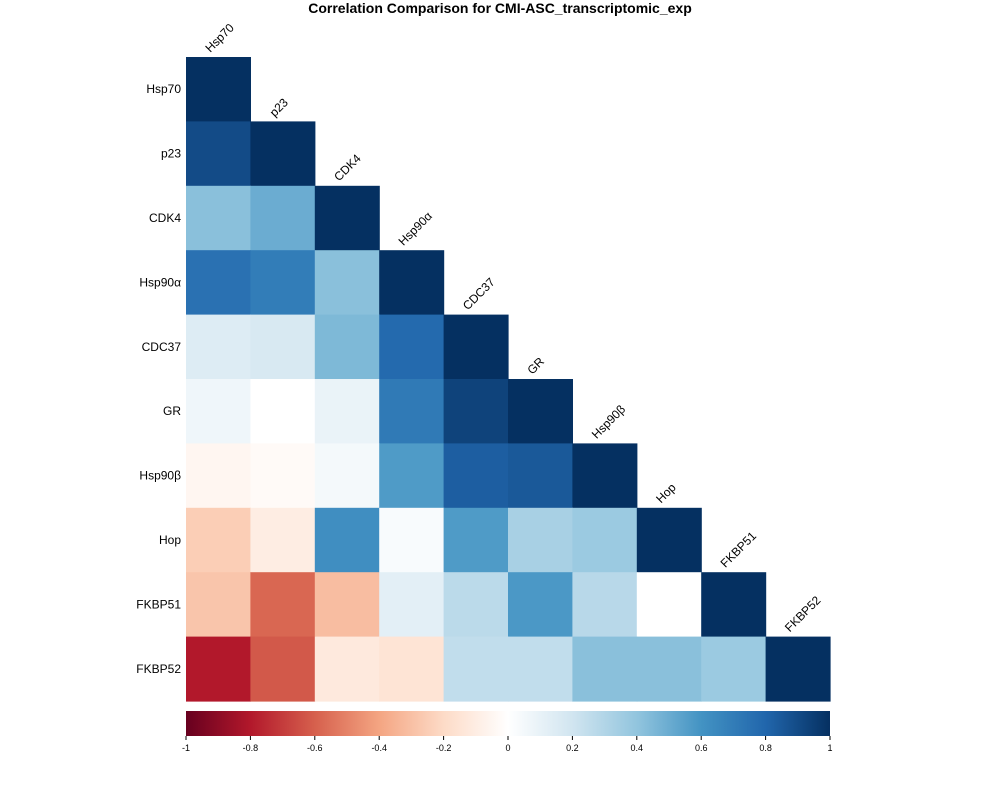 This screenshot has width=1000, height=800. What do you see at coordinates (315, 748) in the screenshot?
I see `colorbar-tick-label: -0.6` at bounding box center [315, 748].